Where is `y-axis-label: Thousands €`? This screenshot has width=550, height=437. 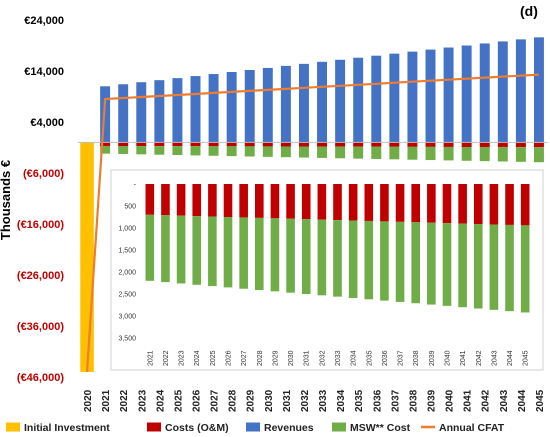 y-axis-label: Thousands € is located at coordinates (6, 200).